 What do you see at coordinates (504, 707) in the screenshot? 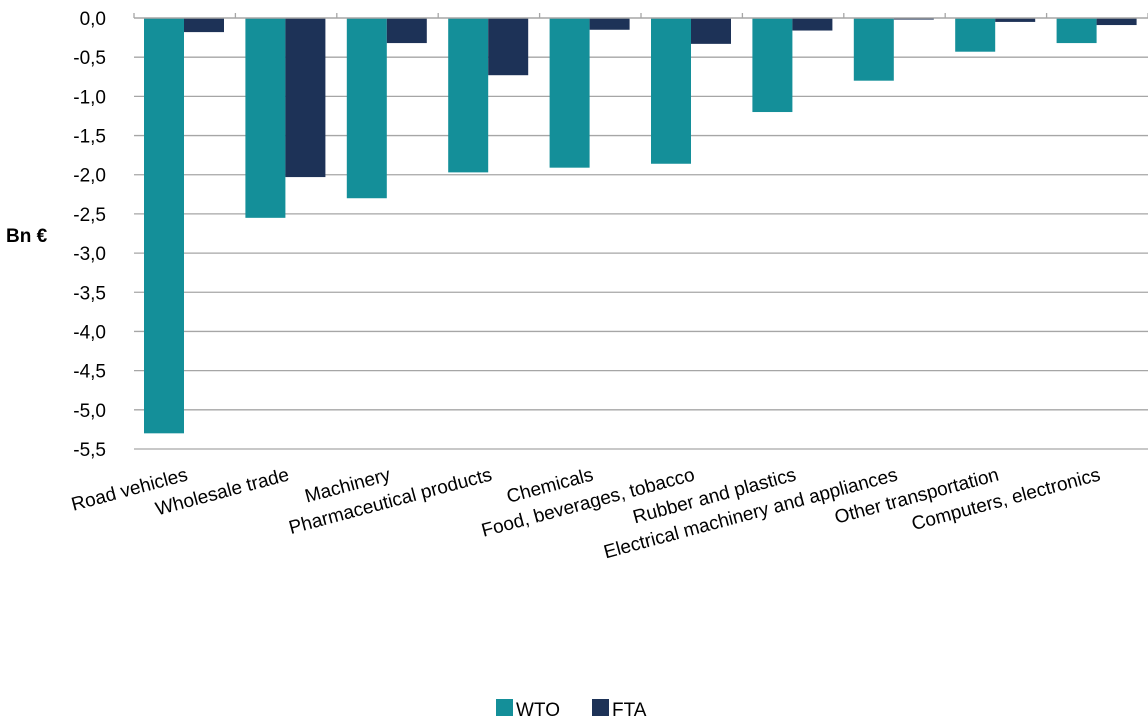
I see `legend-swatch-wto` at bounding box center [504, 707].